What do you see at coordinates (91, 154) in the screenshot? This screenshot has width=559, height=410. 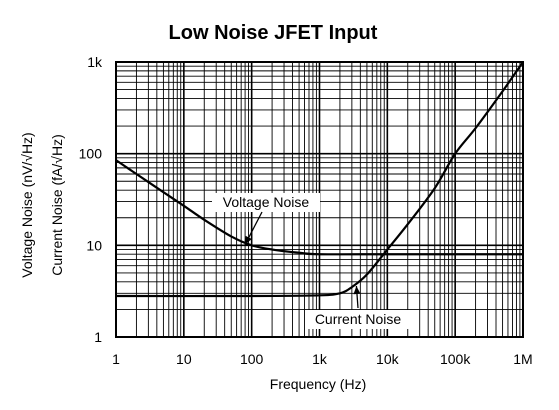 I see `y-tick-label: 100` at bounding box center [91, 154].